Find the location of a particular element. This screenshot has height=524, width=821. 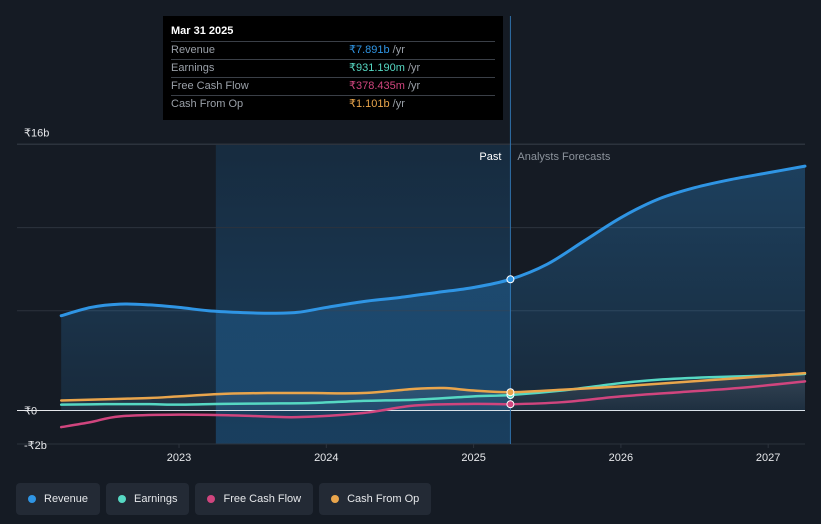

tooltip-date: Mar 31 2025 is located at coordinates (202, 31).